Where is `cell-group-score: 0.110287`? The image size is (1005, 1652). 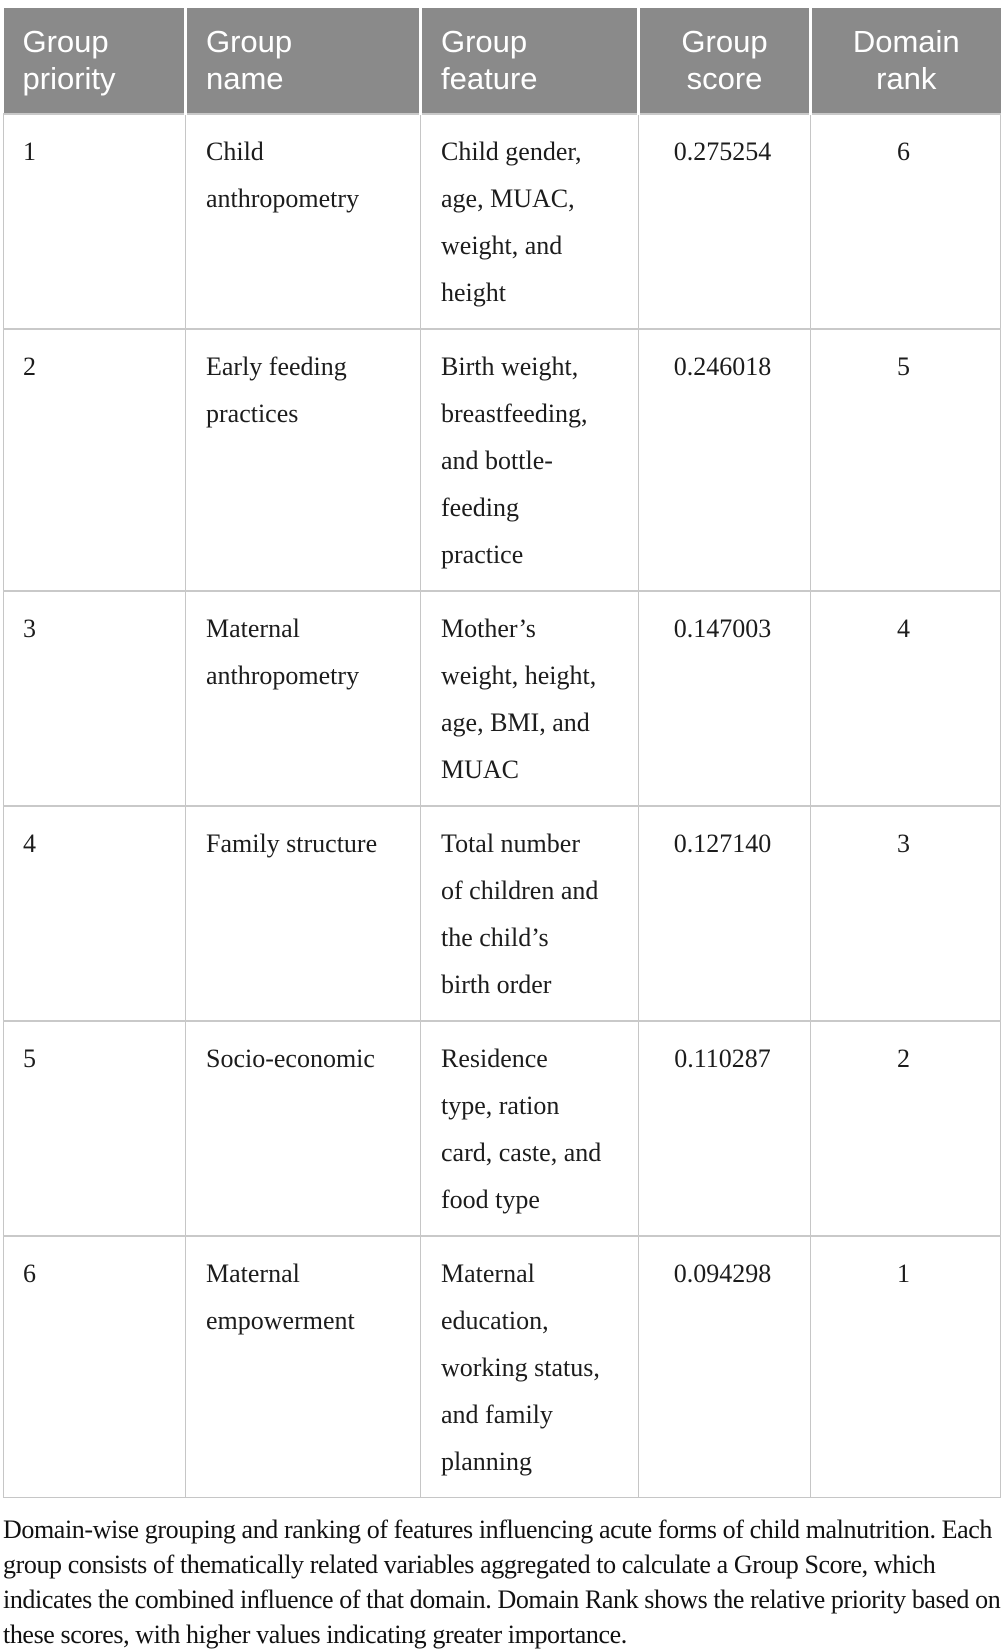 cell-group-score: 0.110287 is located at coordinates (724, 1128).